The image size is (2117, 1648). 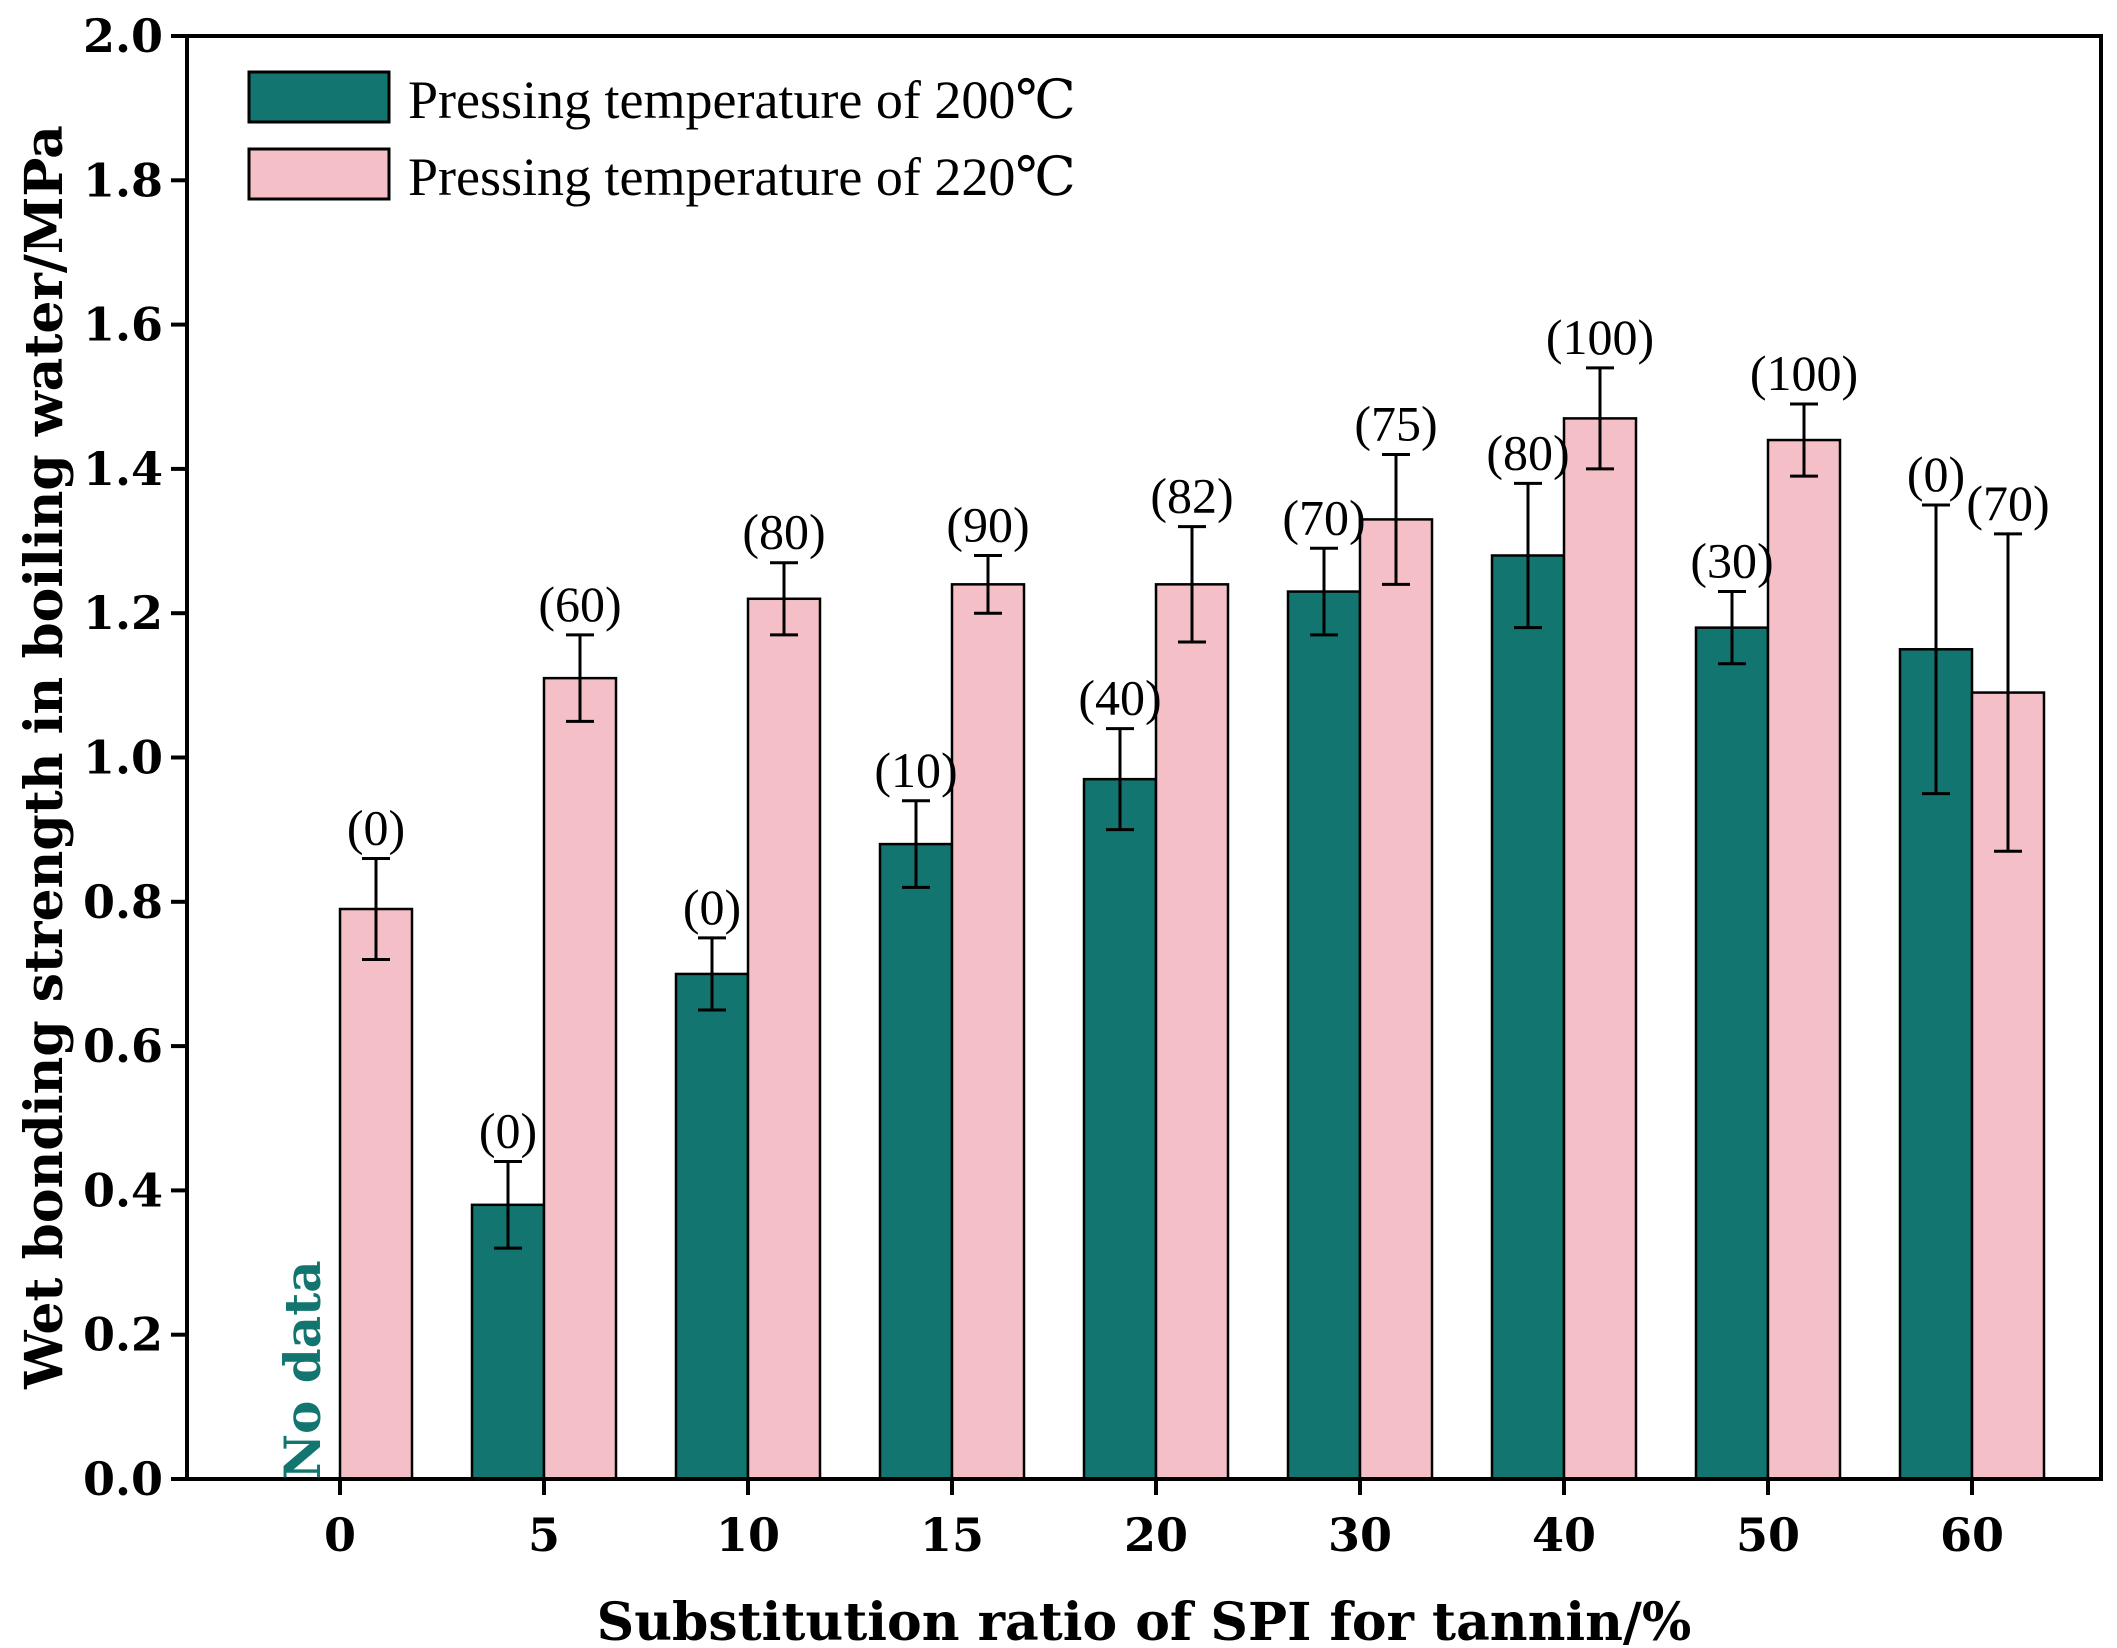 I want to click on y-axis: 0.0 0.2 0.4 0.6 0.8 1.0 1.2 1.4 1.6 1.8 2.0, so click(x=136, y=757).